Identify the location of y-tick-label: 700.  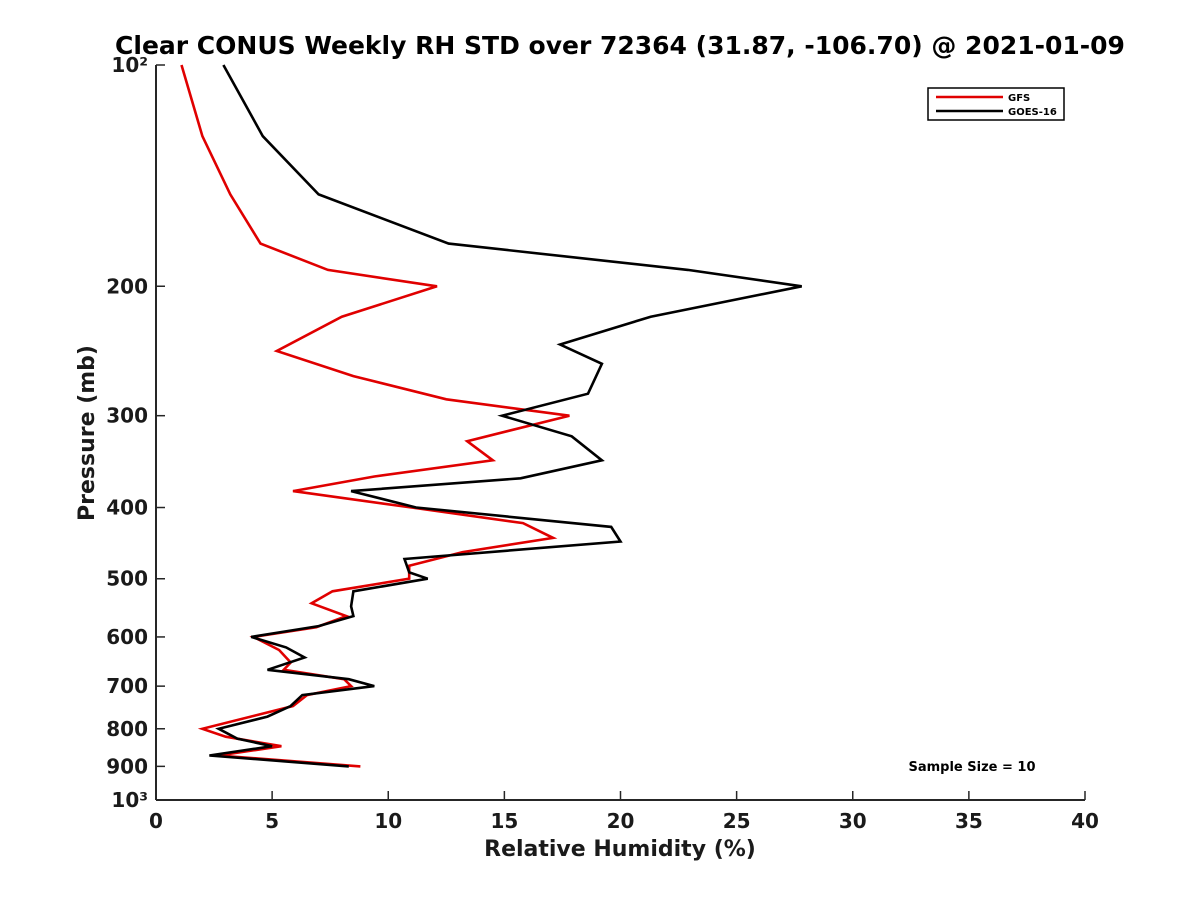
(127, 686).